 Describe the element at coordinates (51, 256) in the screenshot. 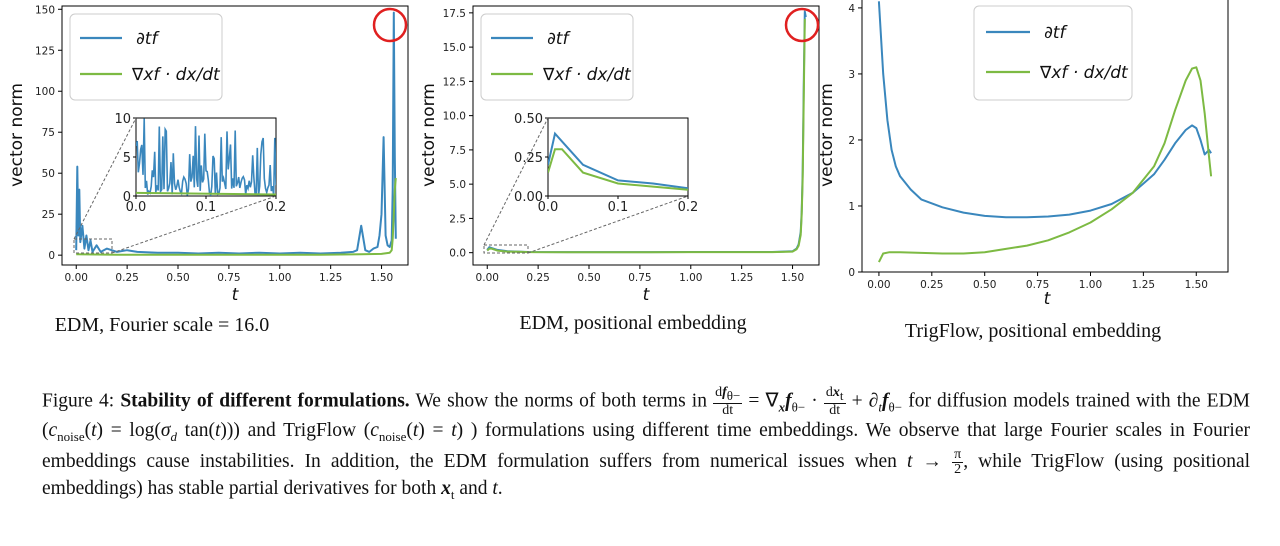

I see `y-tick-label: 0` at that location.